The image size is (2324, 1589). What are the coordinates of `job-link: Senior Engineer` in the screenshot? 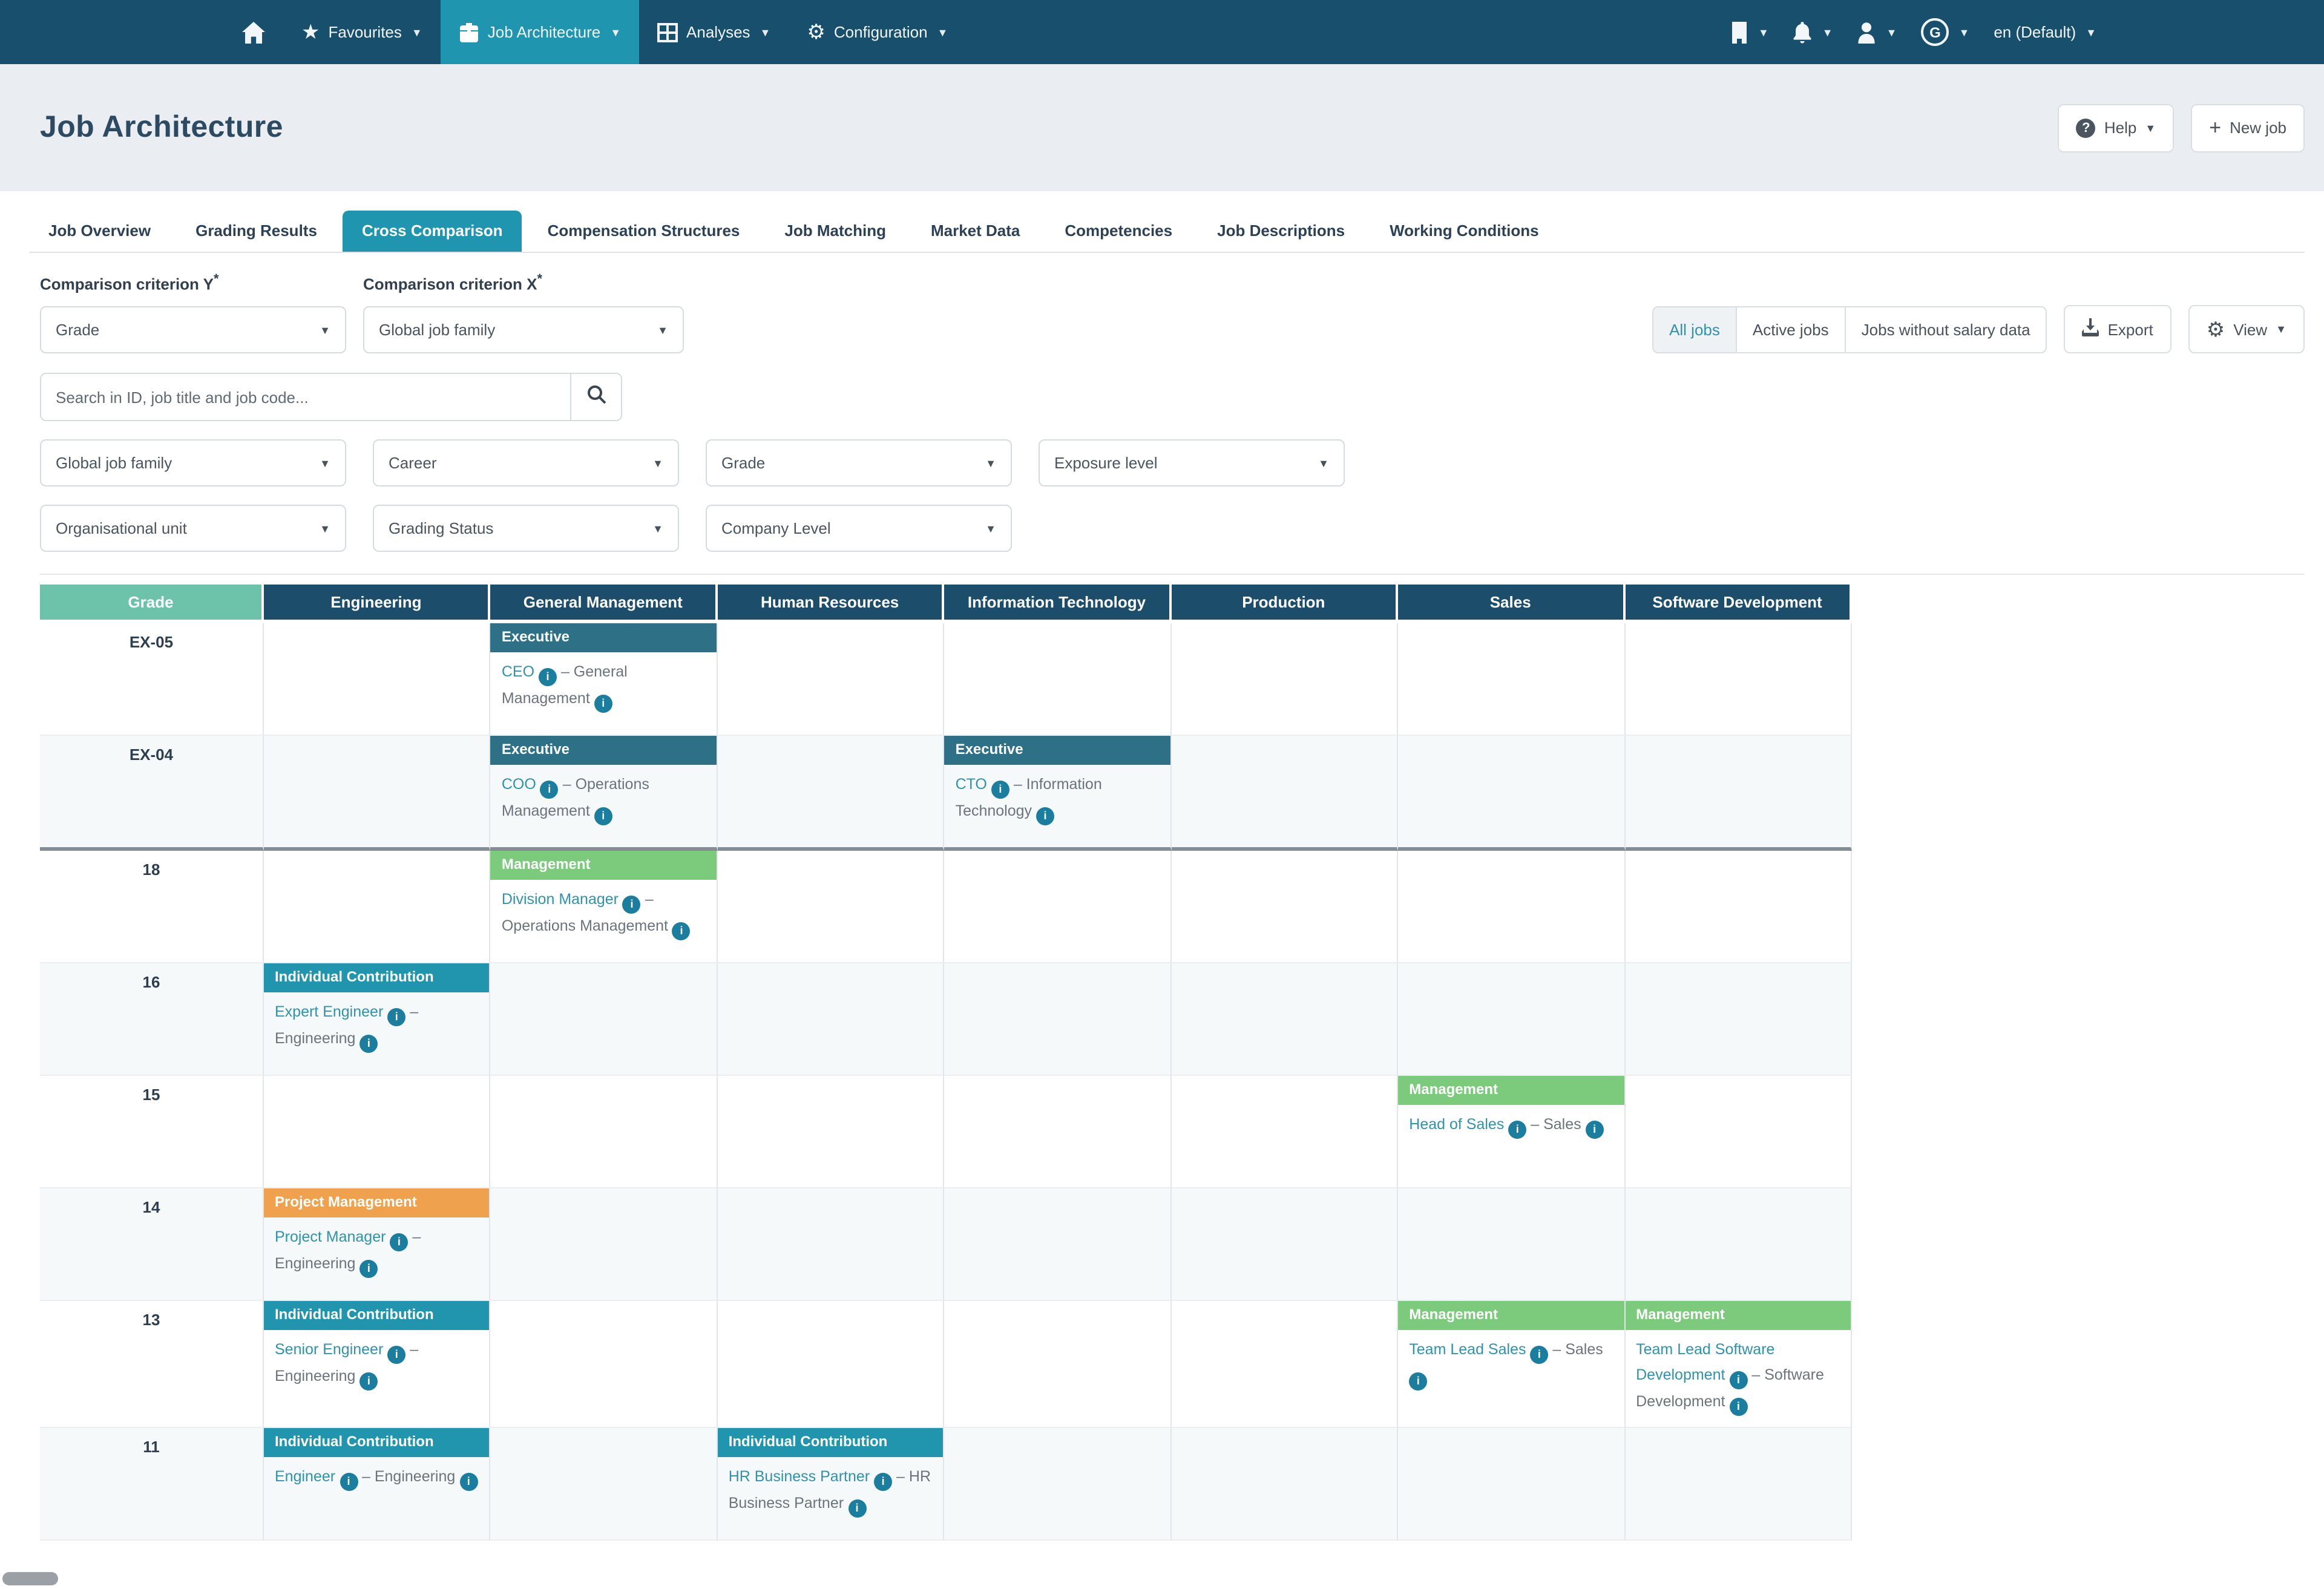 It's located at (329, 1349).